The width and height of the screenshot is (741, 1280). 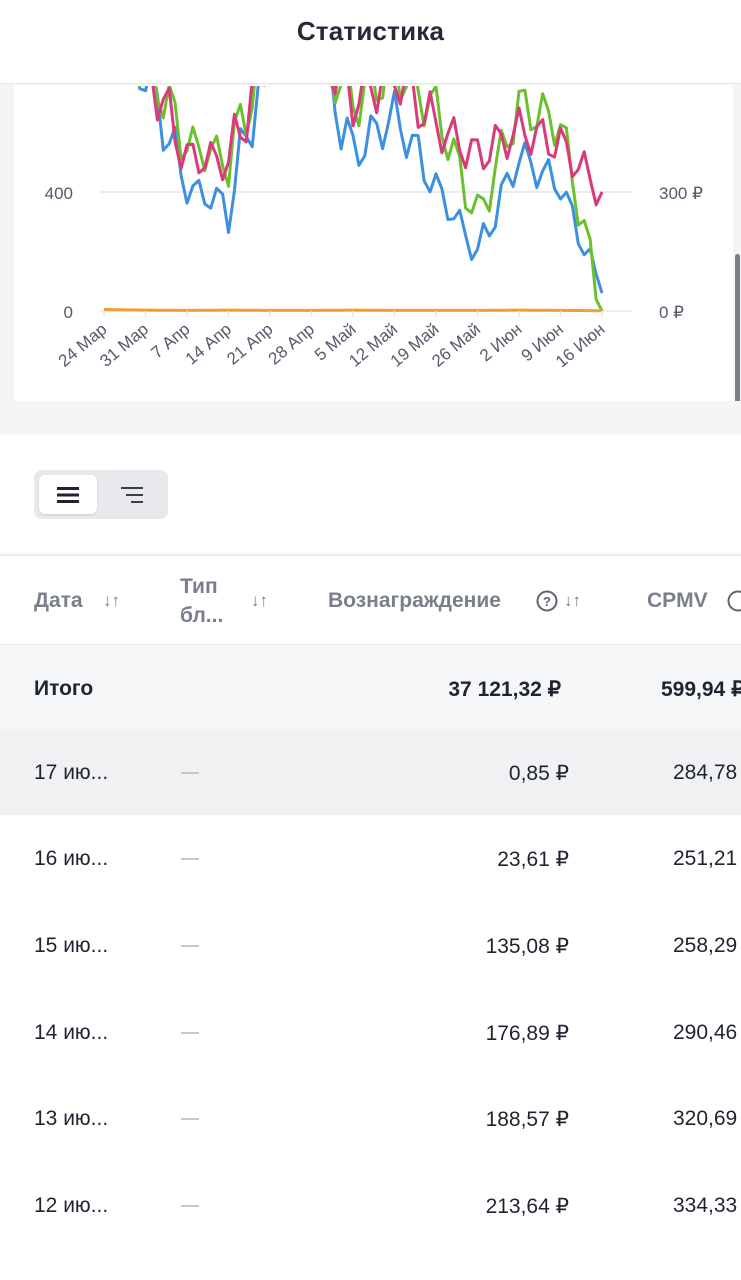 What do you see at coordinates (677, 600) in the screenshot?
I see `column-header-cpmv: CPMV` at bounding box center [677, 600].